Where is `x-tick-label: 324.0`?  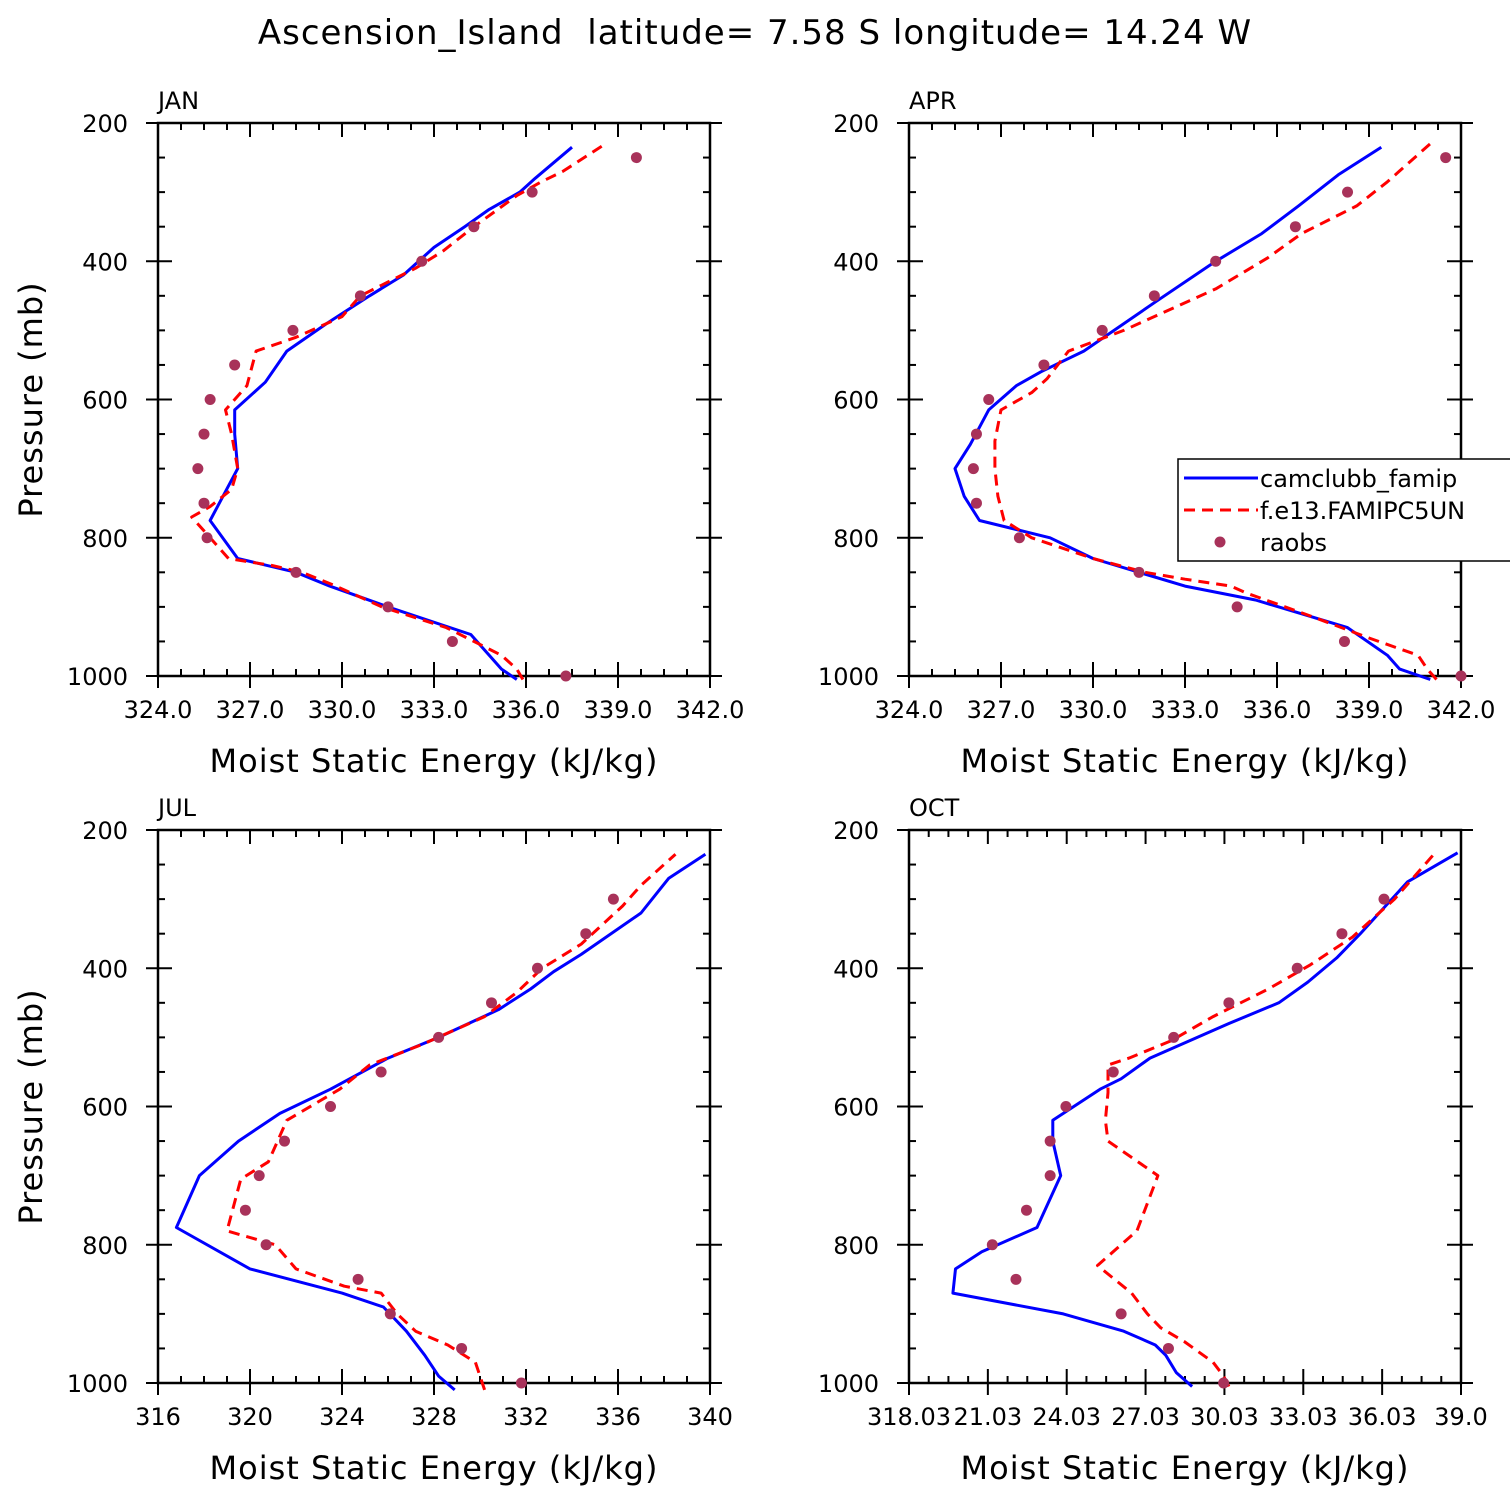 x-tick-label: 324.0 is located at coordinates (158, 710).